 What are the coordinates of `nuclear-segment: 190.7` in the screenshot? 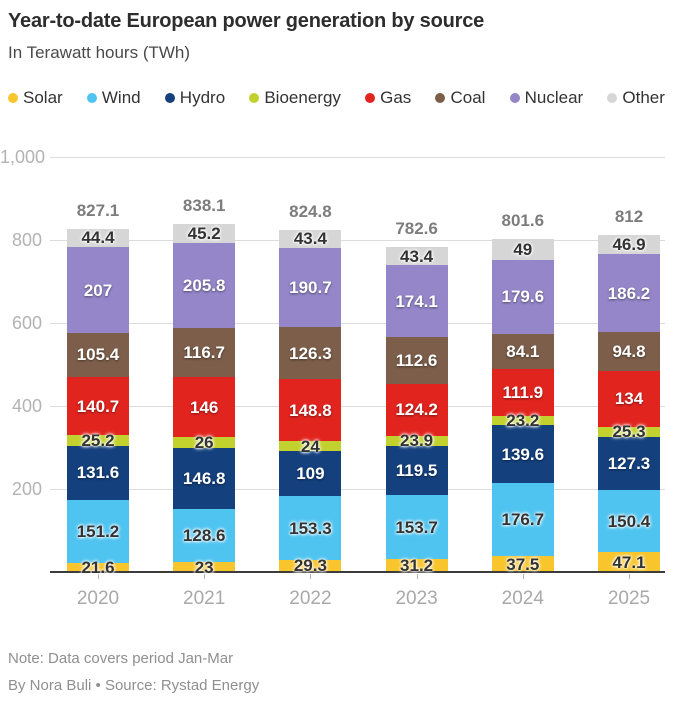 It's located at (310, 287).